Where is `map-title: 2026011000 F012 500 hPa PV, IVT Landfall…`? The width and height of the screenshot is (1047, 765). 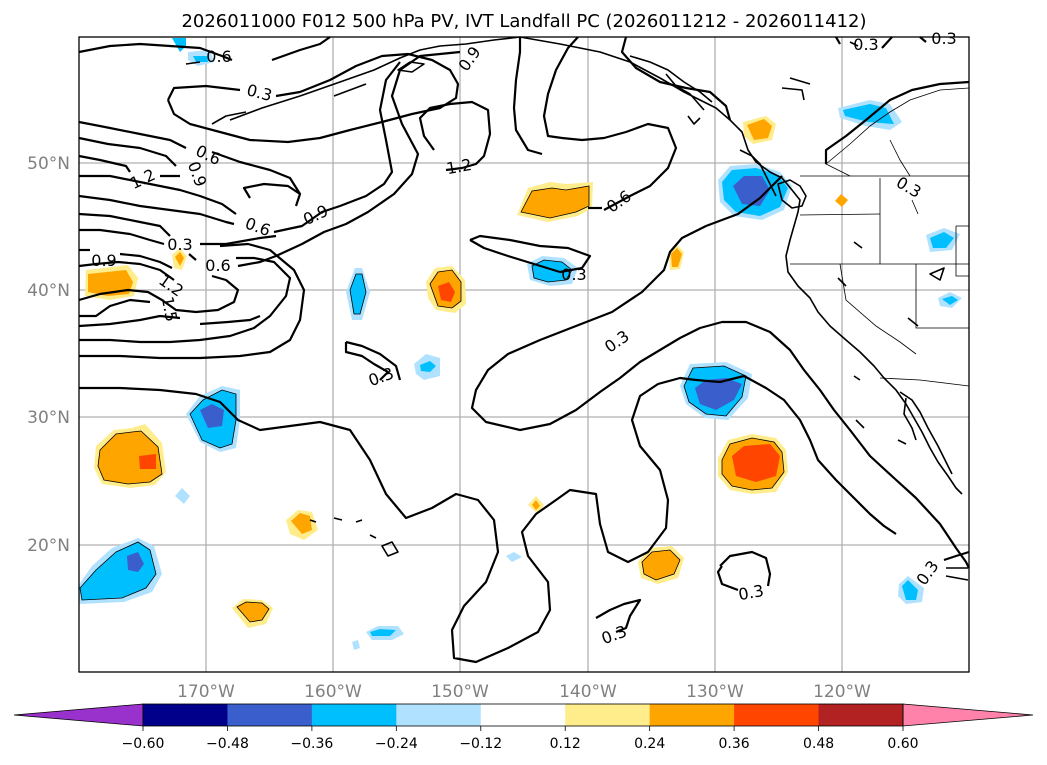
map-title: 2026011000 F012 500 hPa PV, IVT Landfall… is located at coordinates (523, 21).